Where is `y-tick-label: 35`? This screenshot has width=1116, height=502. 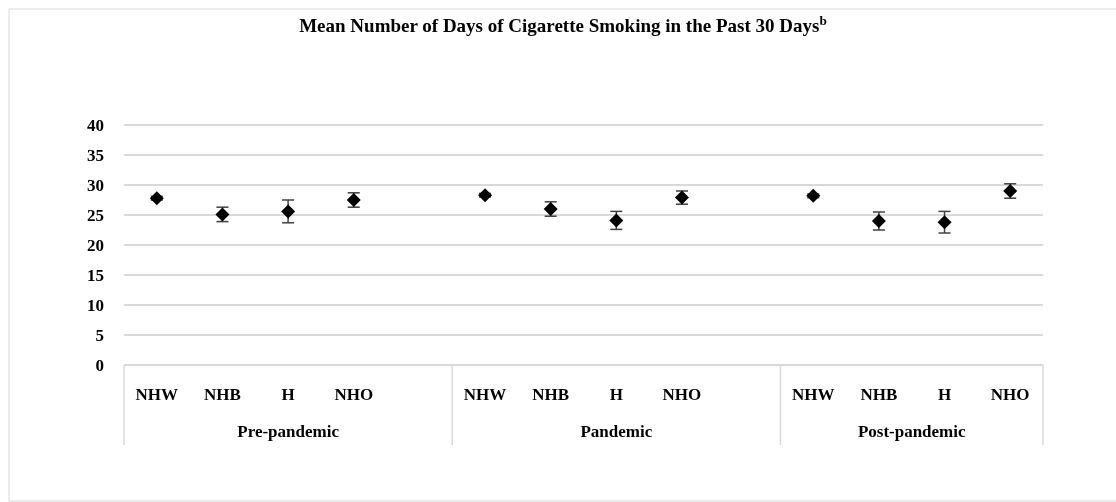
y-tick-label: 35 is located at coordinates (95, 155).